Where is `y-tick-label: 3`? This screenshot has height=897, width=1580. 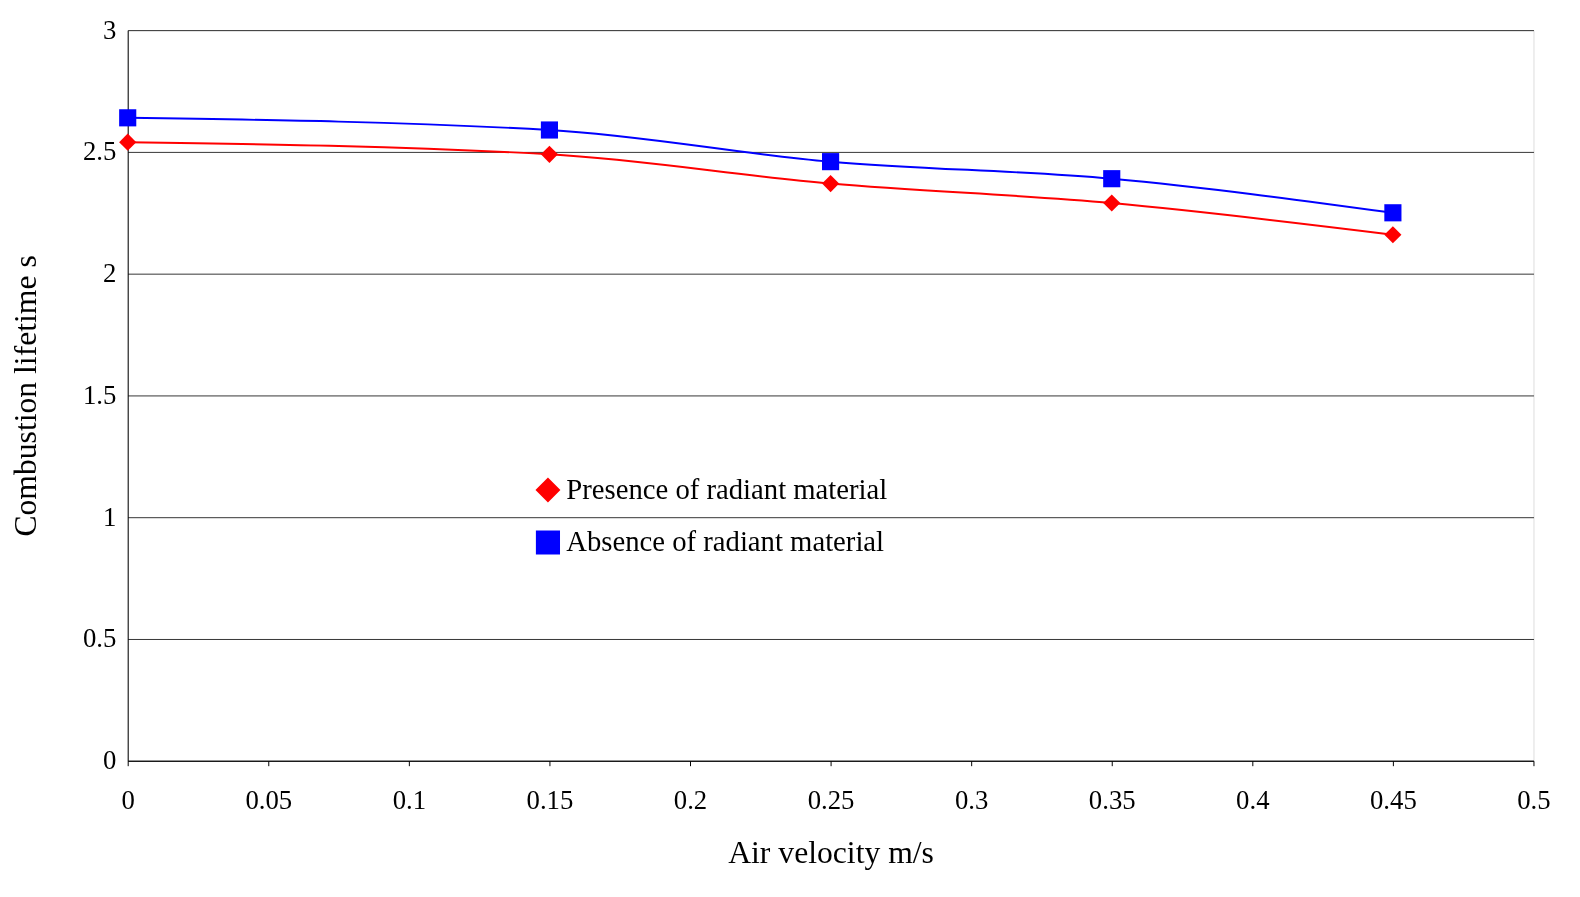
y-tick-label: 3 is located at coordinates (109, 29).